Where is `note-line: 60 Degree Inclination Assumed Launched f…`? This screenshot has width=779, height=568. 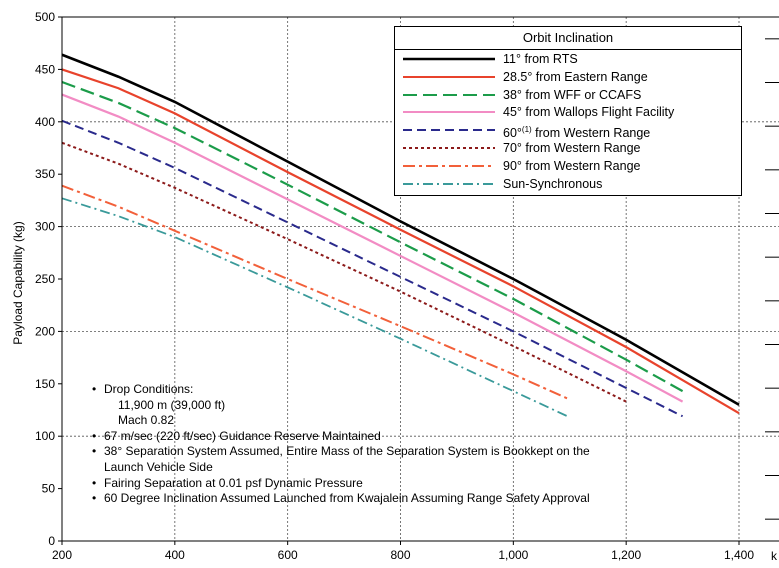 note-line: 60 Degree Inclination Assumed Launched f… is located at coordinates (341, 499).